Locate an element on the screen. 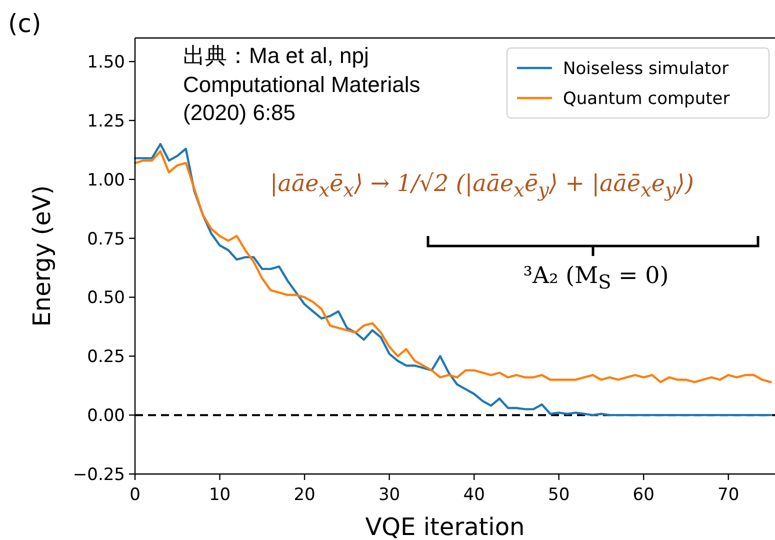  y-tick-label: 0.50 is located at coordinates (106, 298).